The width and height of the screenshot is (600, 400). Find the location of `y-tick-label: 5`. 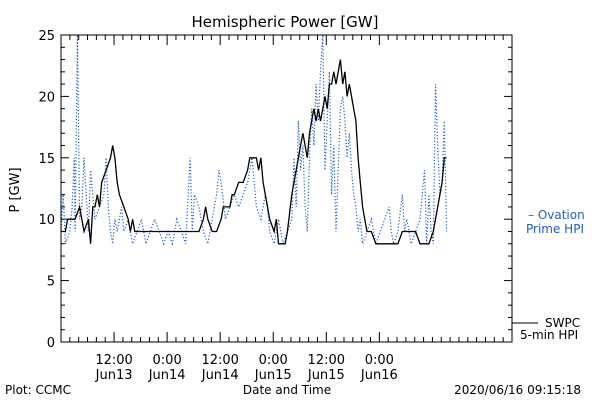

y-tick-label: 5 is located at coordinates (51, 282).